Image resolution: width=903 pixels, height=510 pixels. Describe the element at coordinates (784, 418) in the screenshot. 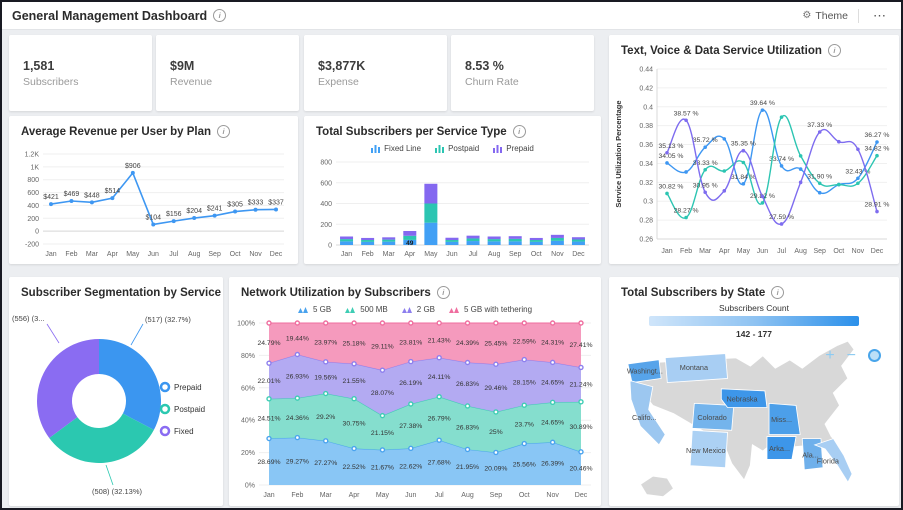

I see `state-missouri` at that location.